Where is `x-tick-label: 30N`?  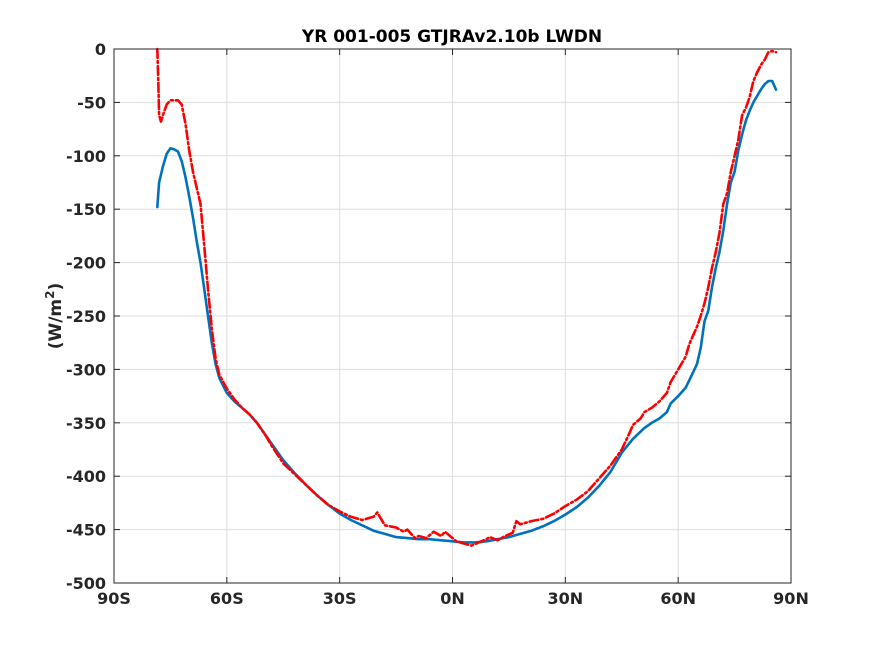 x-tick-label: 30N is located at coordinates (566, 598).